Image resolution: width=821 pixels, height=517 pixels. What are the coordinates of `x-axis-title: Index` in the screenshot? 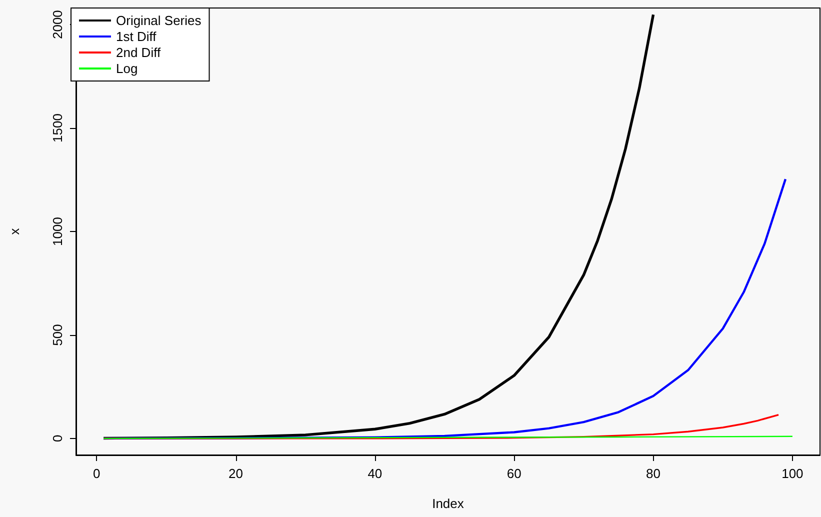 It's located at (448, 503).